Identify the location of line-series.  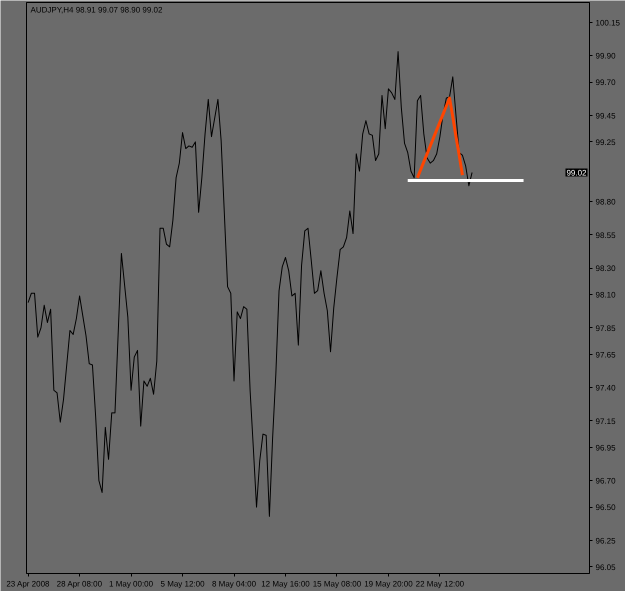
(440, 138).